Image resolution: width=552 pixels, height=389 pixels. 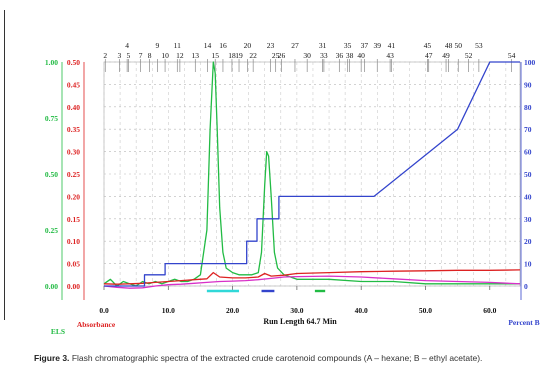 What do you see at coordinates (253, 55) in the screenshot?
I see `fraction-label-bottom: 22` at bounding box center [253, 55].